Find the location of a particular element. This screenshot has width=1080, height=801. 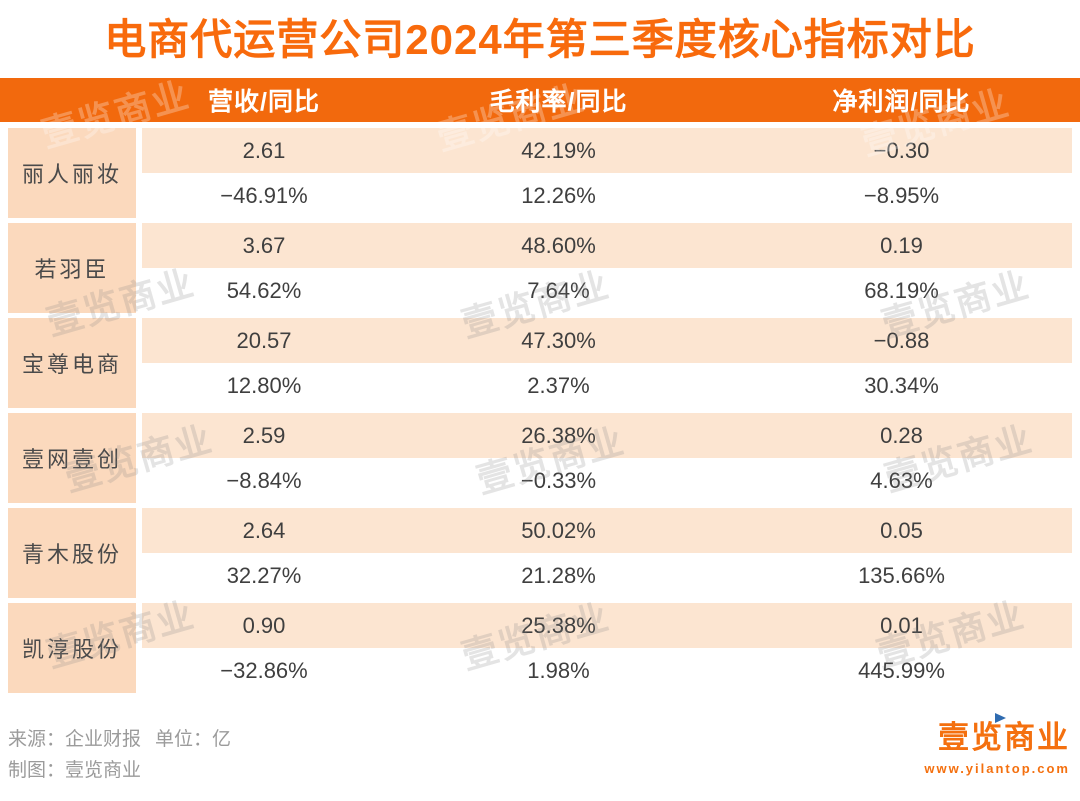

footer-source: 来源：企业财报 is located at coordinates (75, 739).